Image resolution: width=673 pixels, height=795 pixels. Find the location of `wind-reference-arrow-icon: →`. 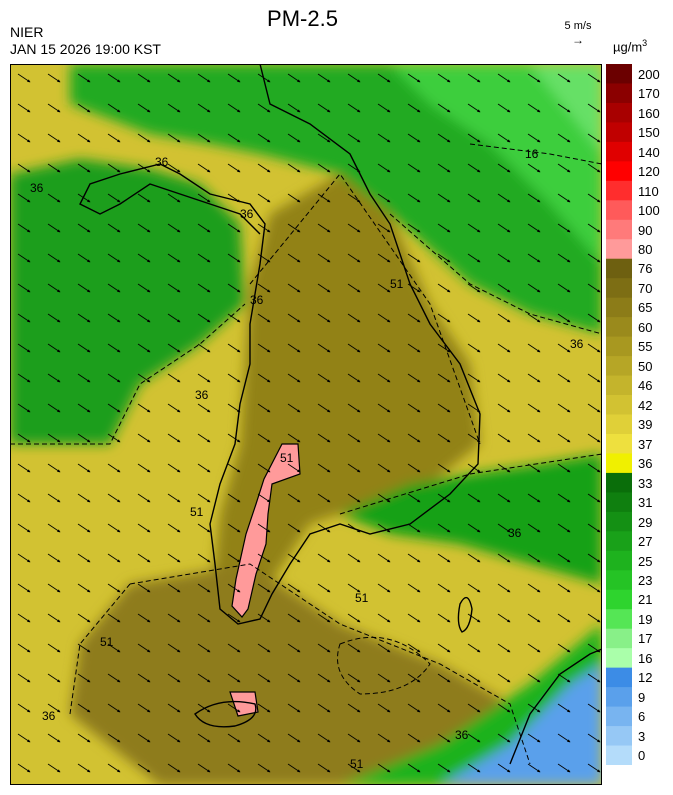

wind-reference-arrow-icon: → is located at coordinates (578, 40).